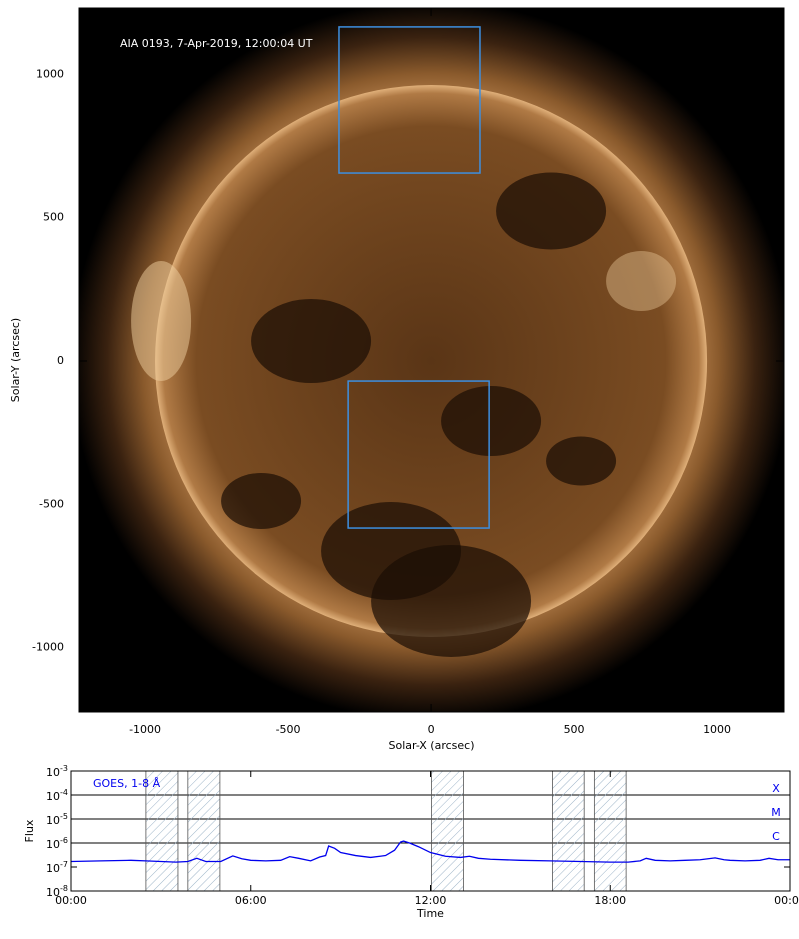 The image size is (799, 939). I want to click on annotation: AIA 0193, 7-Apr-2019, 12:00:04 UT, so click(216, 43).